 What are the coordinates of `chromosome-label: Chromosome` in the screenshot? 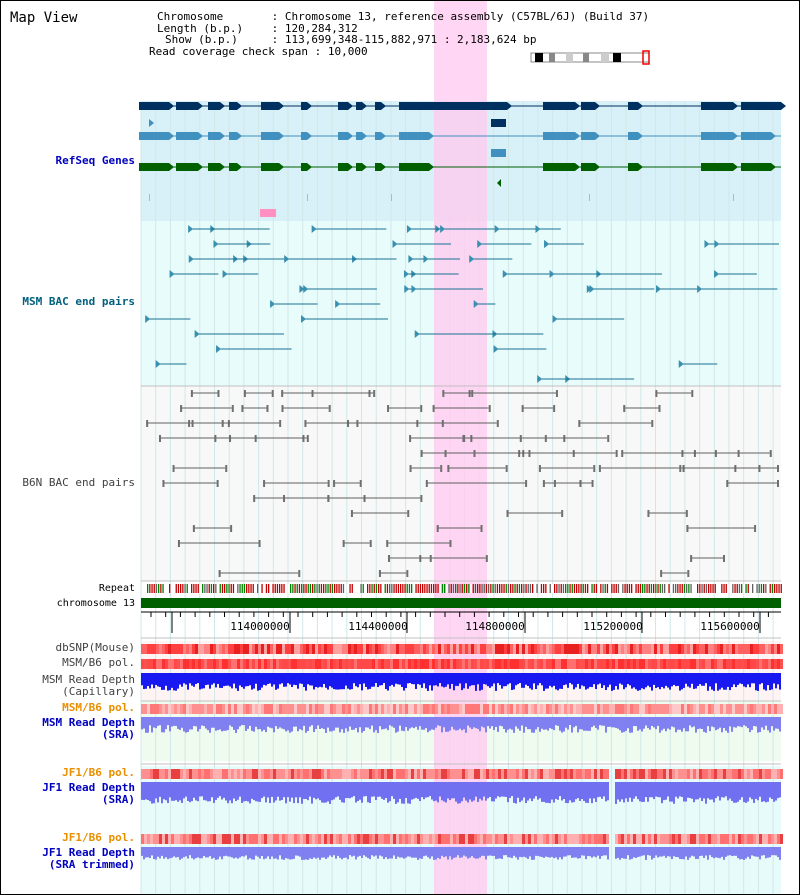 It's located at (190, 16).